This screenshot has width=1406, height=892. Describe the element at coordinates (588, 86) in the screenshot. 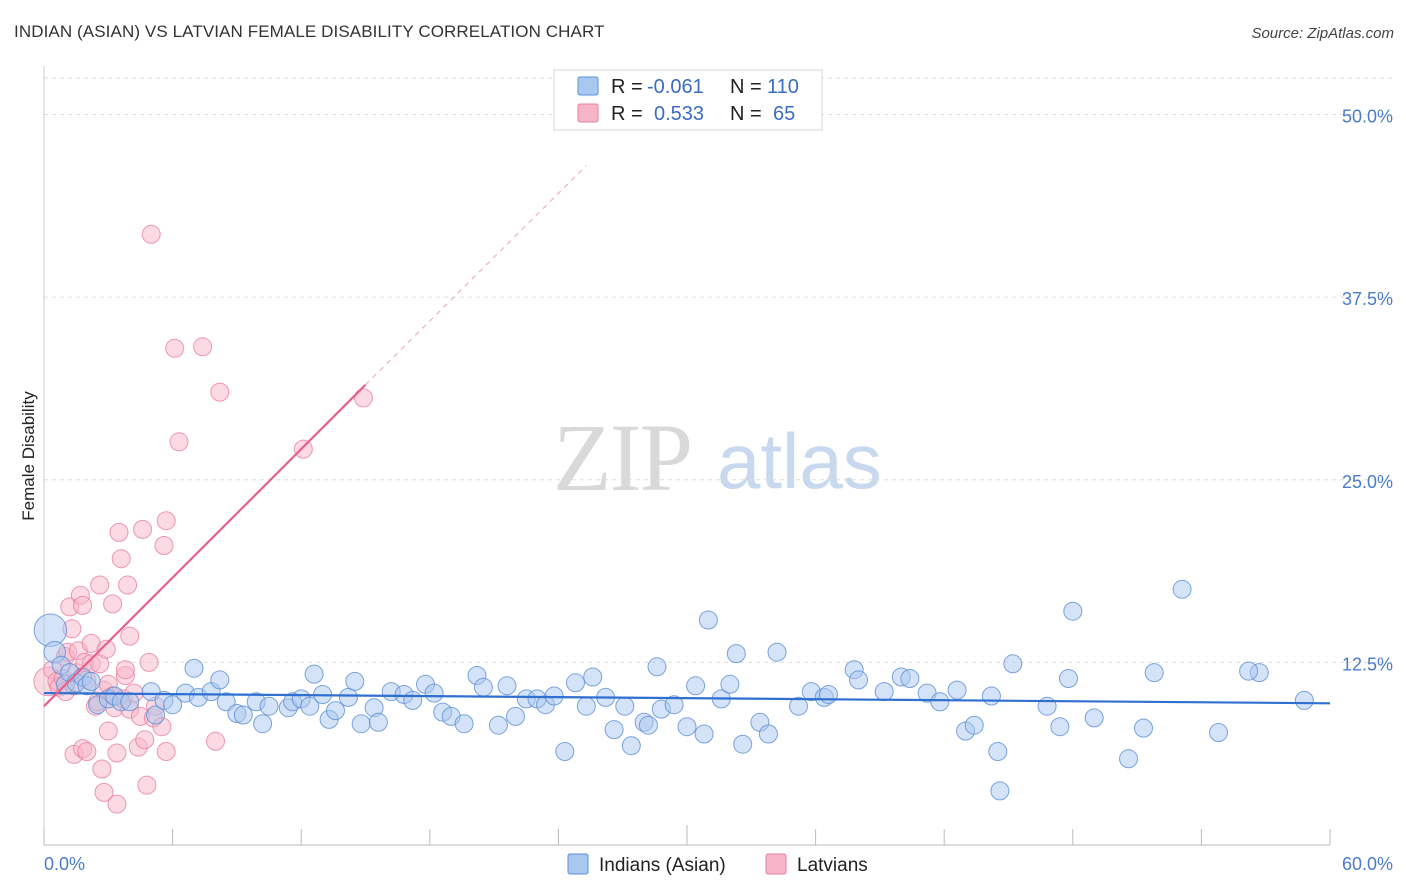

I see `legend-swatch-blue` at that location.